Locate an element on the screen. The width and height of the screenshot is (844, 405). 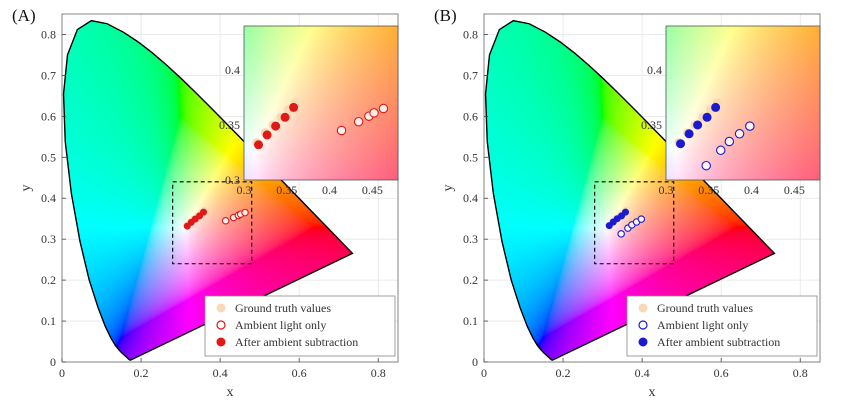
zoom-inset: 0.3 0.35 0.4 0.45 0.3 0.35 0.4 is located at coordinates (309, 111).